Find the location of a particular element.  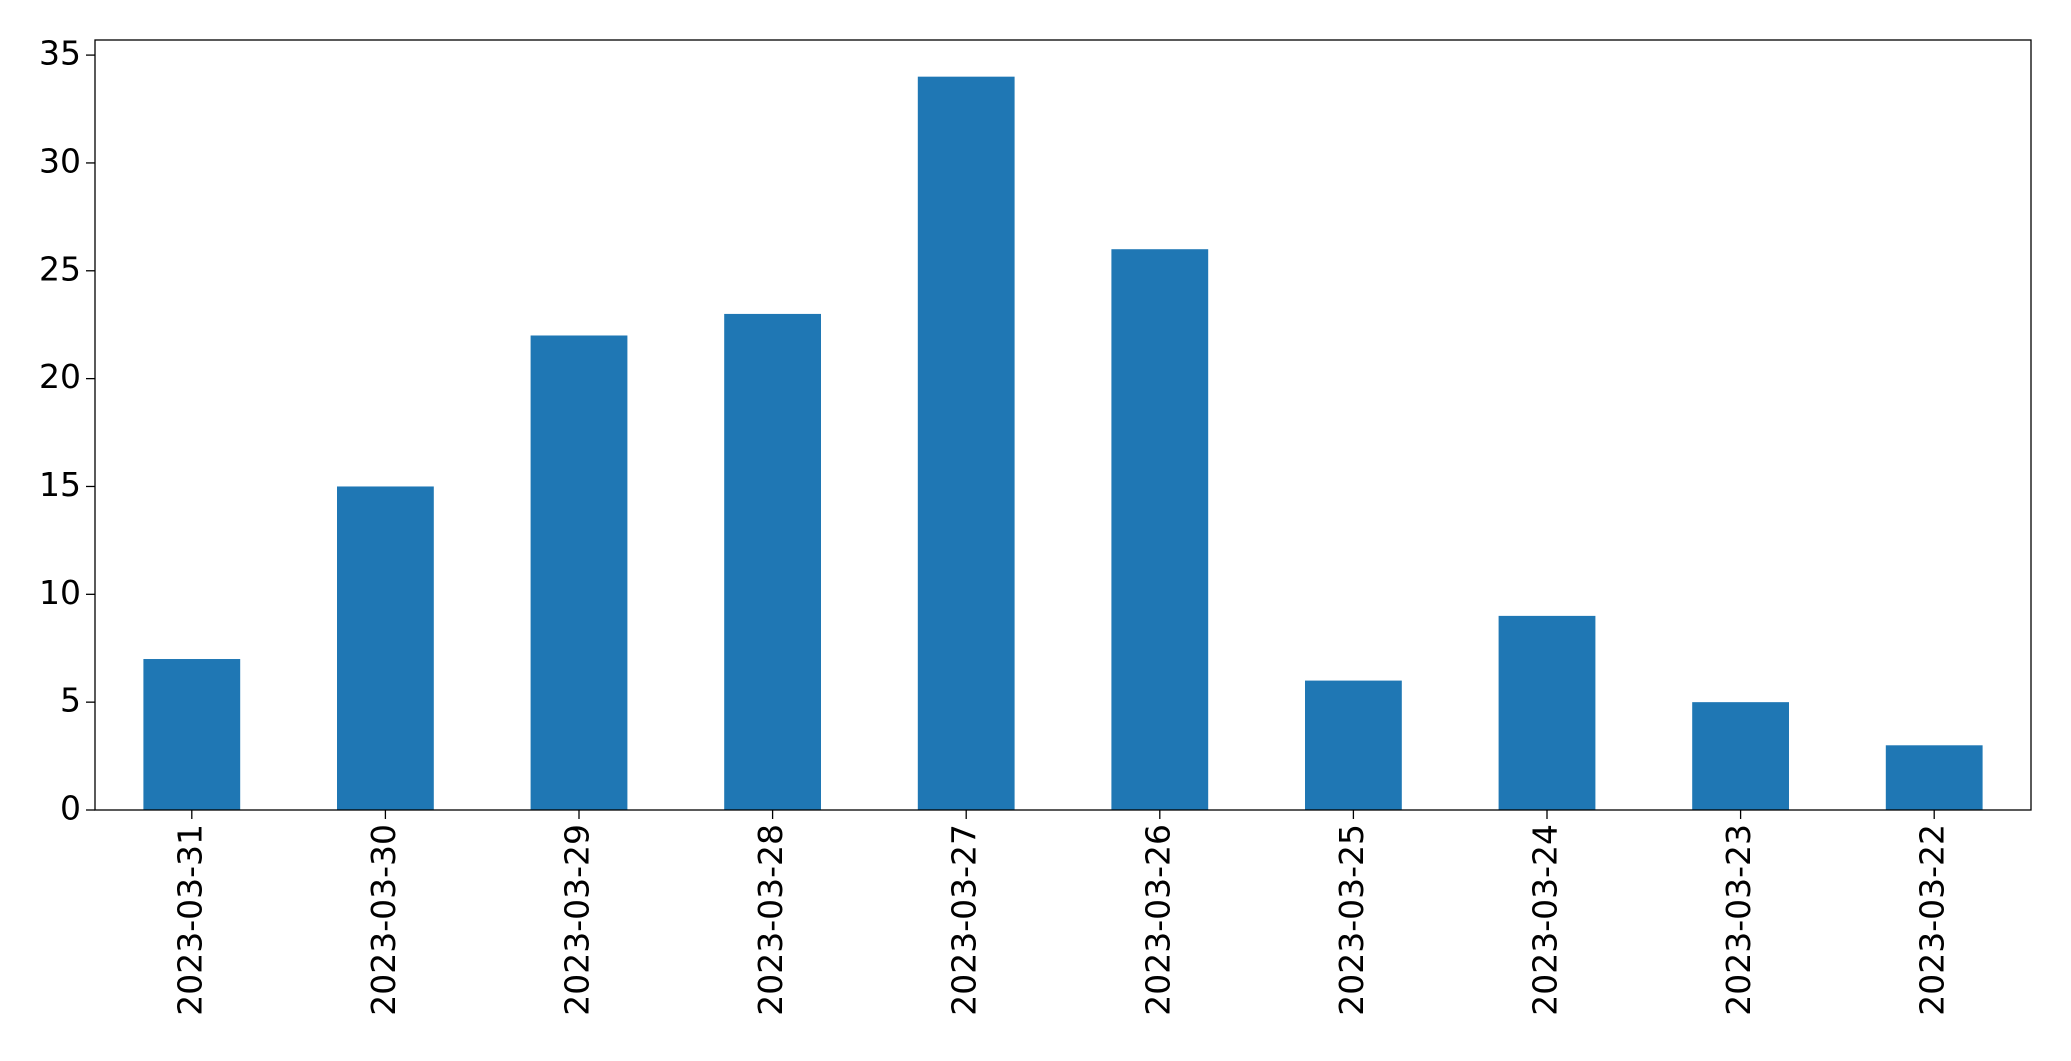

y-tick-label: 20 is located at coordinates (60, 376).